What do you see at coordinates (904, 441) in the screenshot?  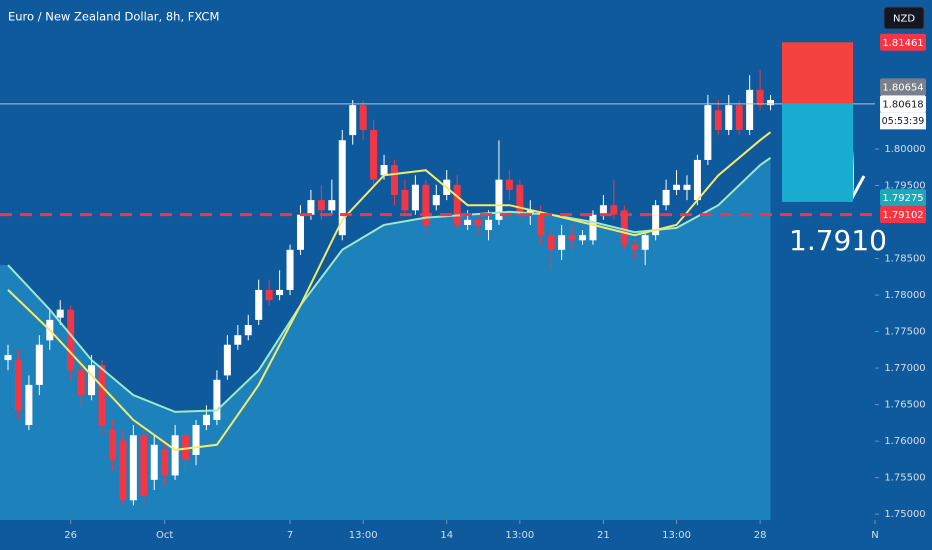 I see `y-tick-label: 1.76000` at bounding box center [904, 441].